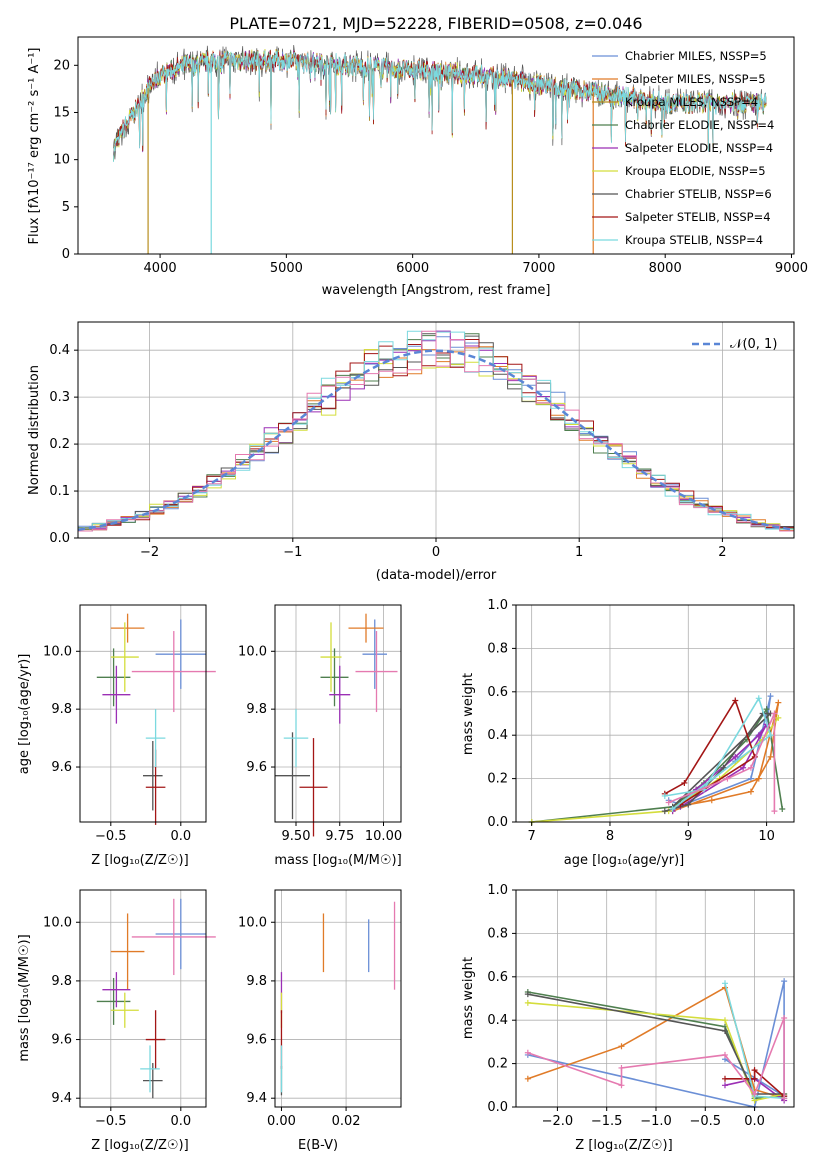  I want to click on residual-xtick-label: −1, so click(292, 552).